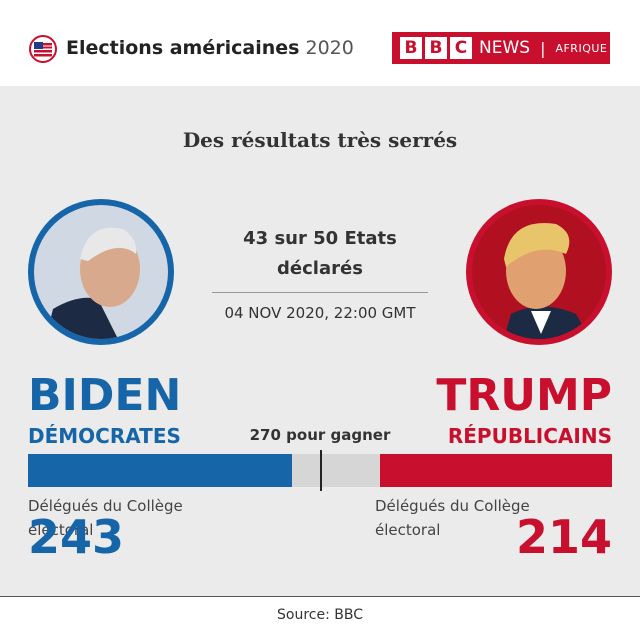 The image size is (640, 640). Describe the element at coordinates (320, 254) in the screenshot. I see `status: 43 sur 50 Etats déclarés` at that location.